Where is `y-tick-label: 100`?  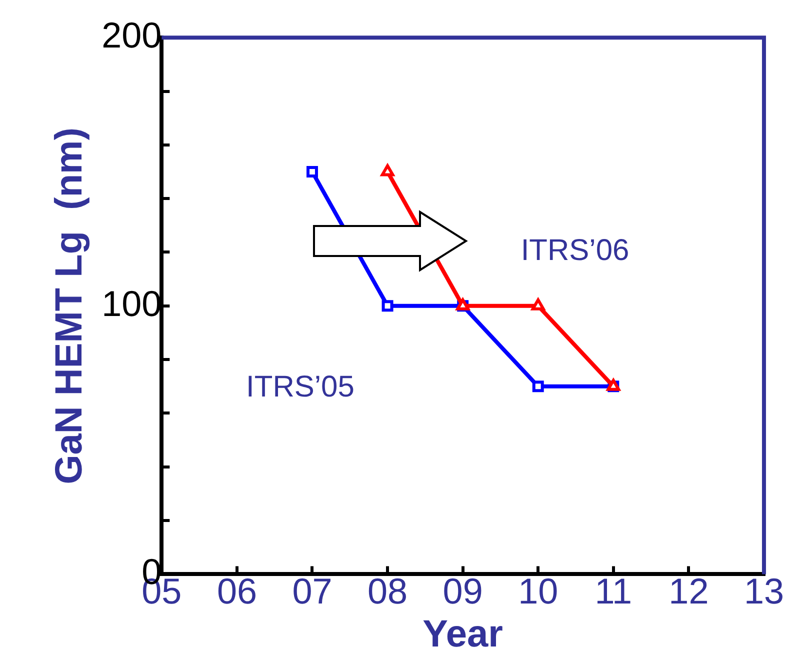 y-tick-label: 100 is located at coordinates (132, 303).